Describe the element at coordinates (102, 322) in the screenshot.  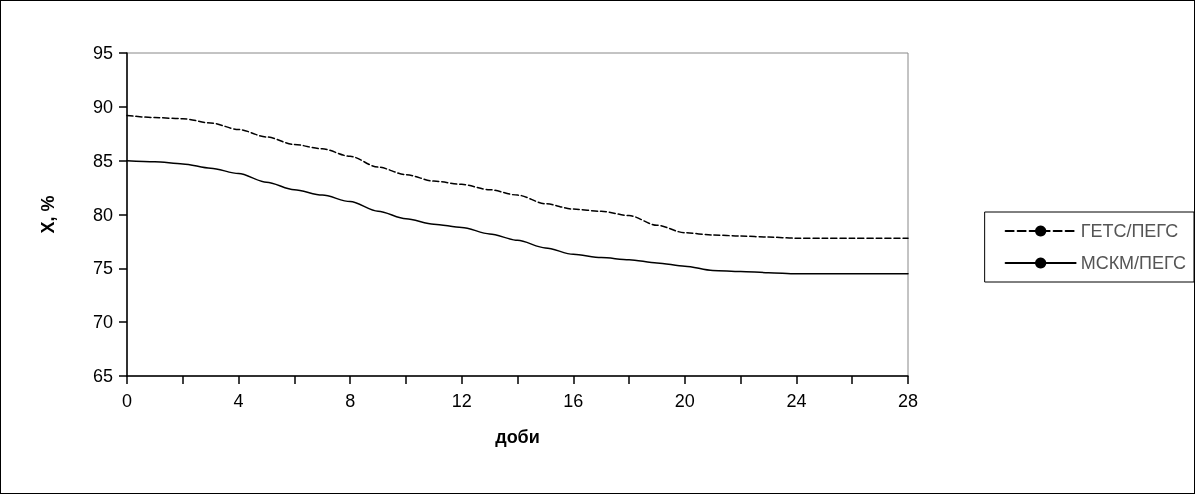
I see `y-tick-label: 70` at that location.